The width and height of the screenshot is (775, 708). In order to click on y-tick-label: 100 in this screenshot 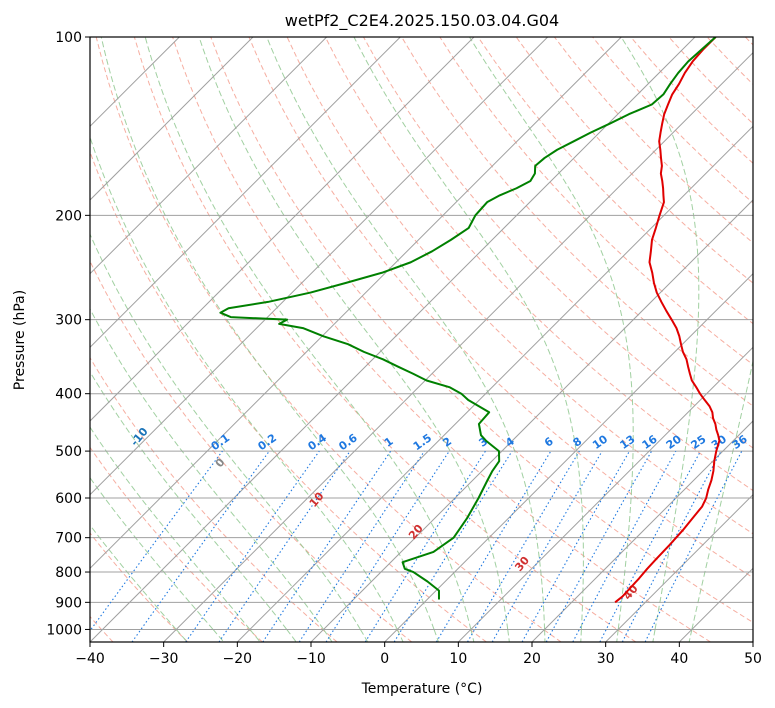, I will do `click(68, 38)`.